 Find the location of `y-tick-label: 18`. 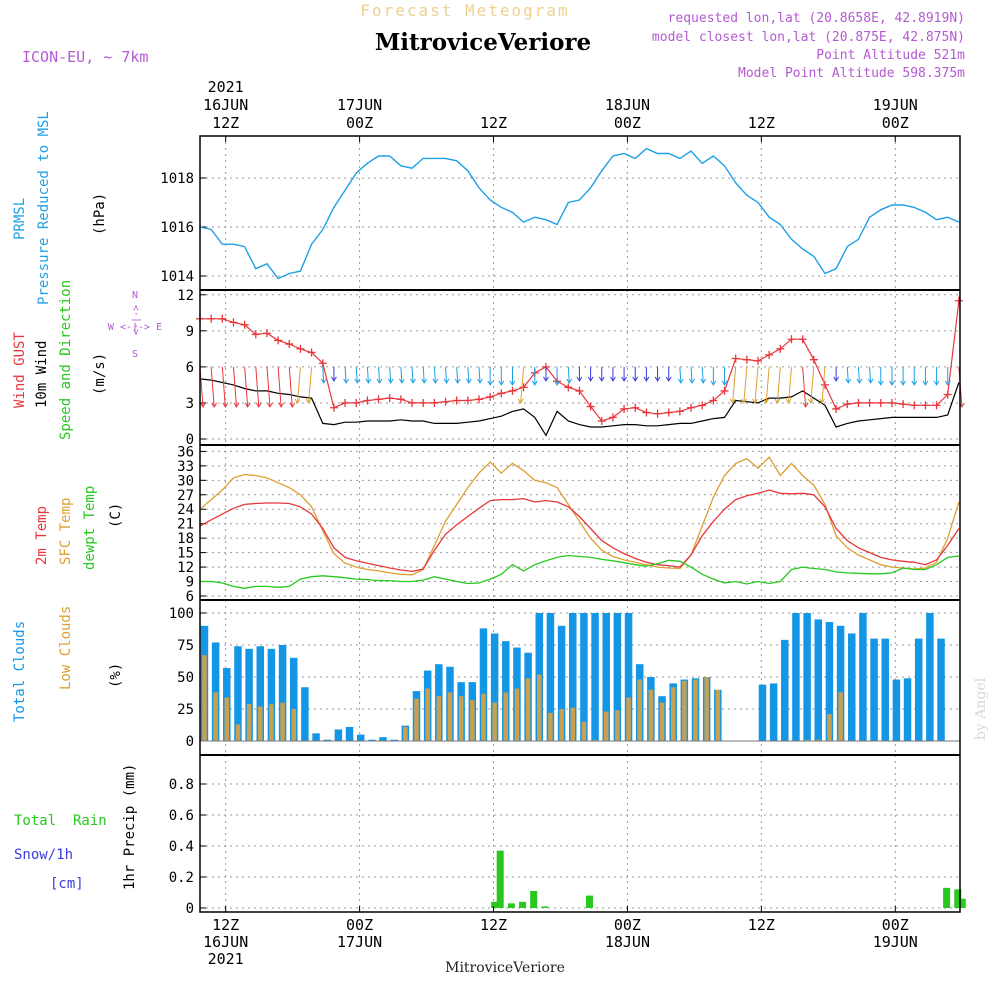

y-tick-label: 18 is located at coordinates (185, 539).